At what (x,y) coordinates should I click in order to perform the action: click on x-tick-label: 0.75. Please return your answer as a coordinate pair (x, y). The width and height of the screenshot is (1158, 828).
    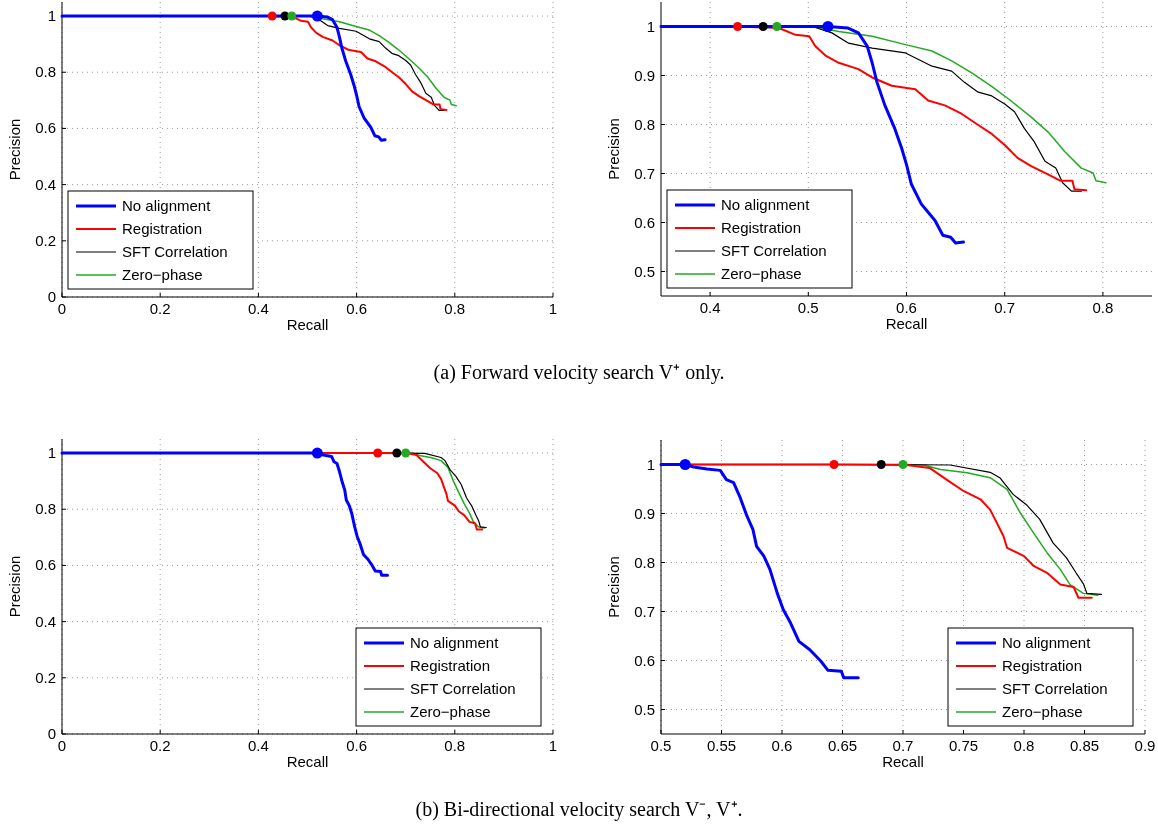
    Looking at the image, I should click on (963, 745).